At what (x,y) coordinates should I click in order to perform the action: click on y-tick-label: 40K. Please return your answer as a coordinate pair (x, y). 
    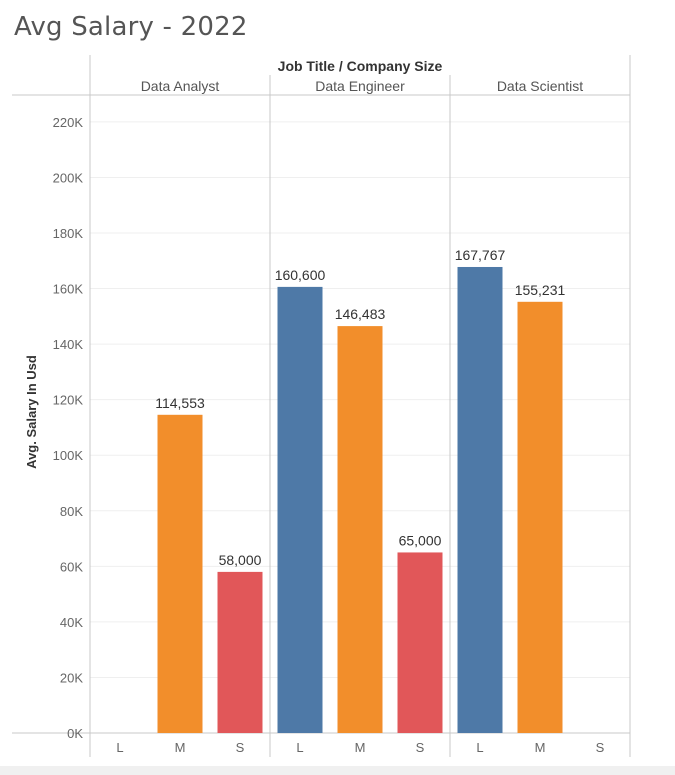
    Looking at the image, I should click on (71, 622).